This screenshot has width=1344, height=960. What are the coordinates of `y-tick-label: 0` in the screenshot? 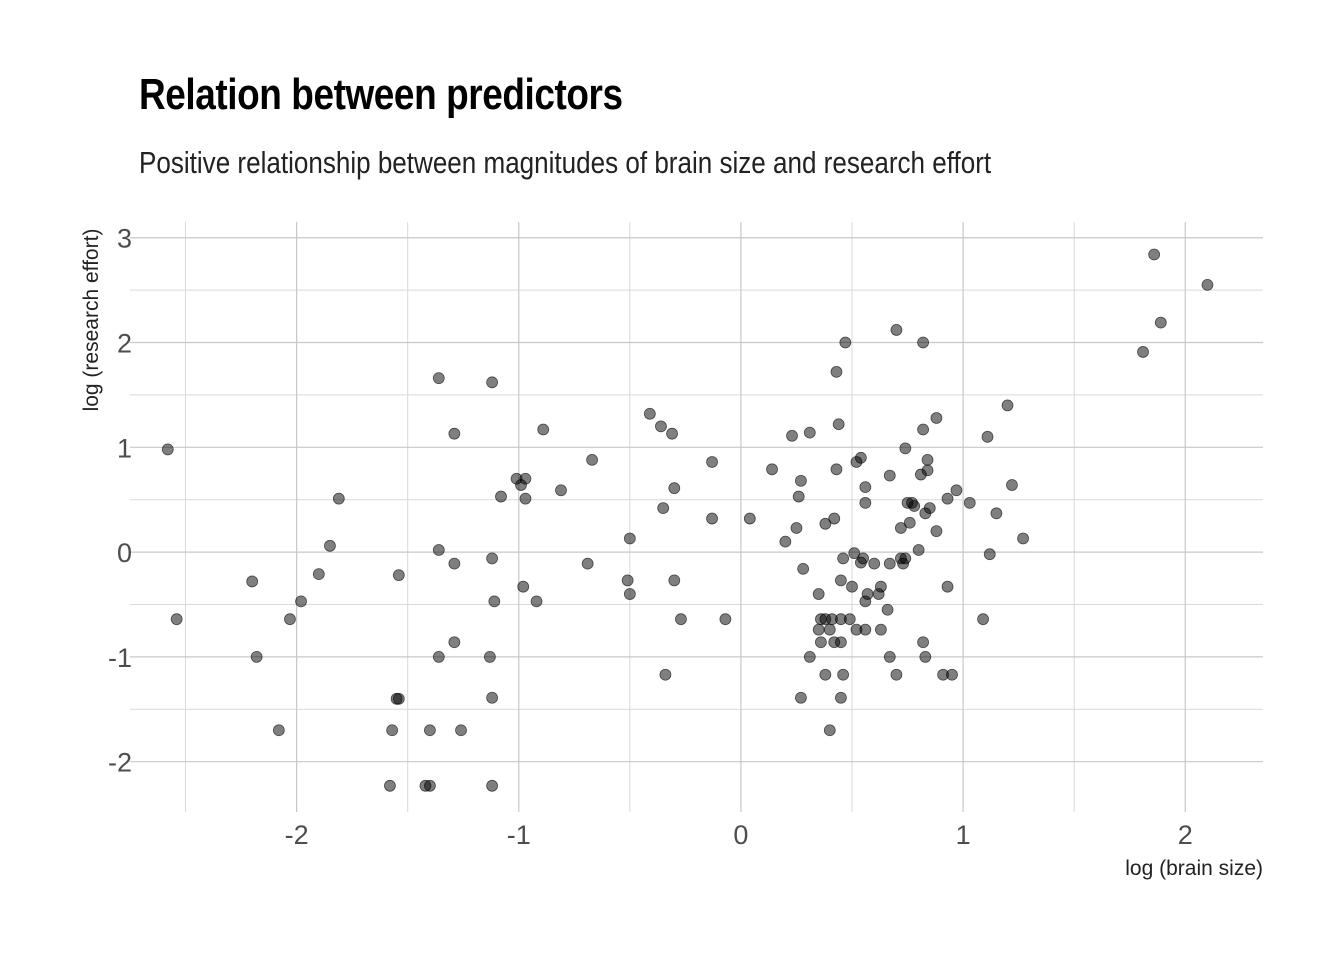 It's located at (124, 553).